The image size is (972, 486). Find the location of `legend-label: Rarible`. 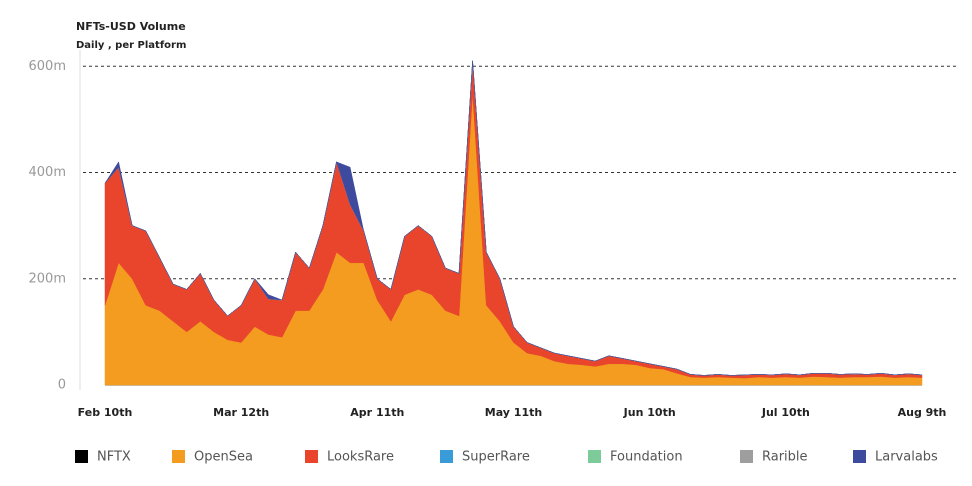

legend-label: Rarible is located at coordinates (785, 457).